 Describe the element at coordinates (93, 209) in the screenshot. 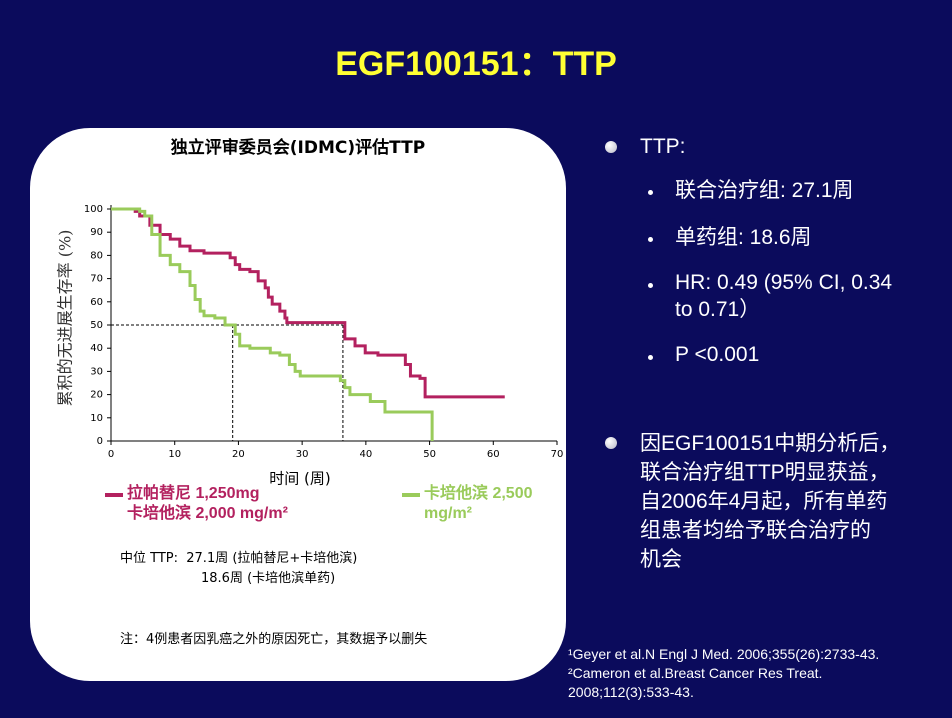

I see `y-tick-label: 100` at that location.